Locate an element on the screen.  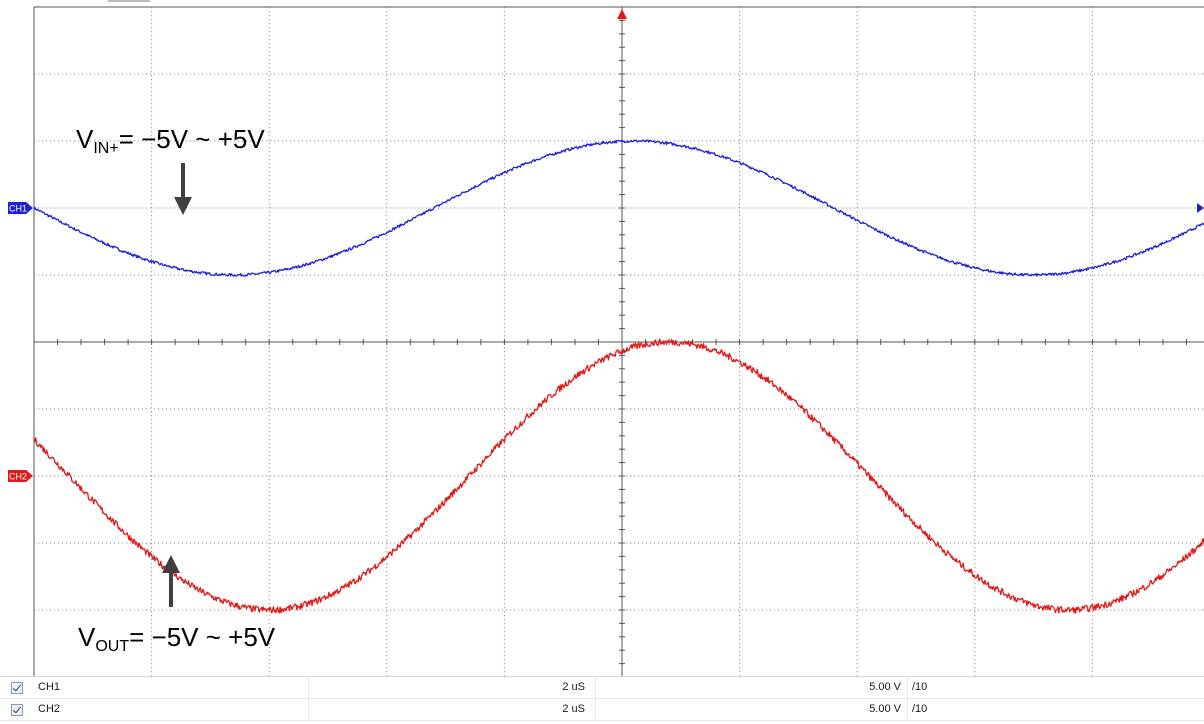
ch1-name: CH1 is located at coordinates (173, 687).